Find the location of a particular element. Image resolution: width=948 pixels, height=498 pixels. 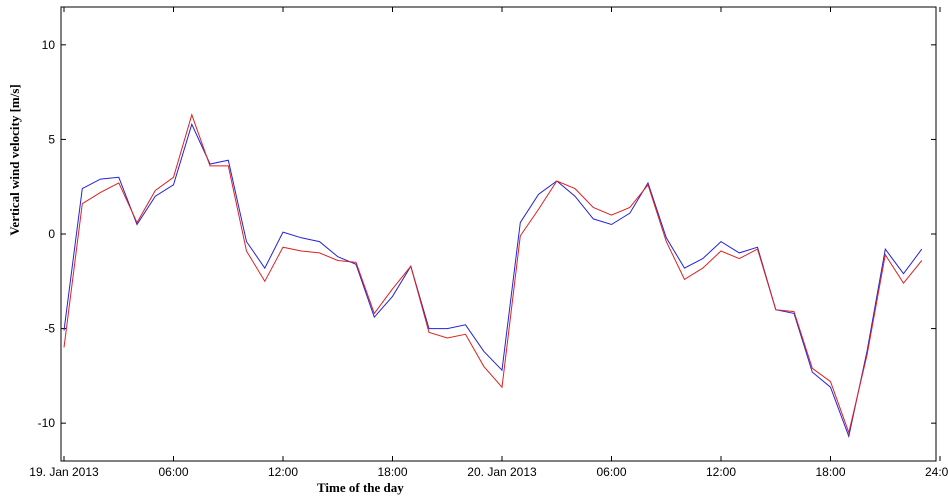

x-tick-label: 20. Jan 2013 is located at coordinates (502, 472).